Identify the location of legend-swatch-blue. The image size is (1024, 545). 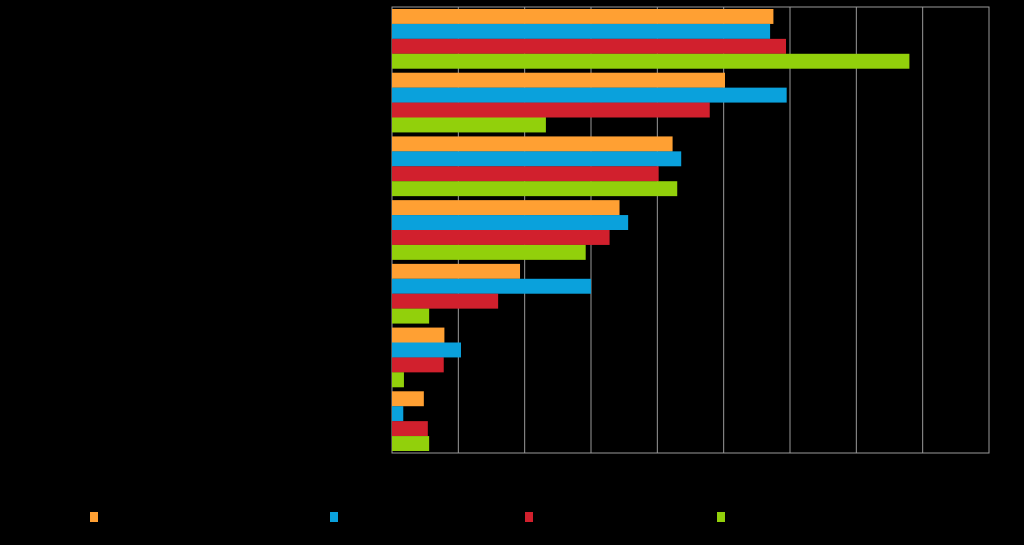
(334, 517).